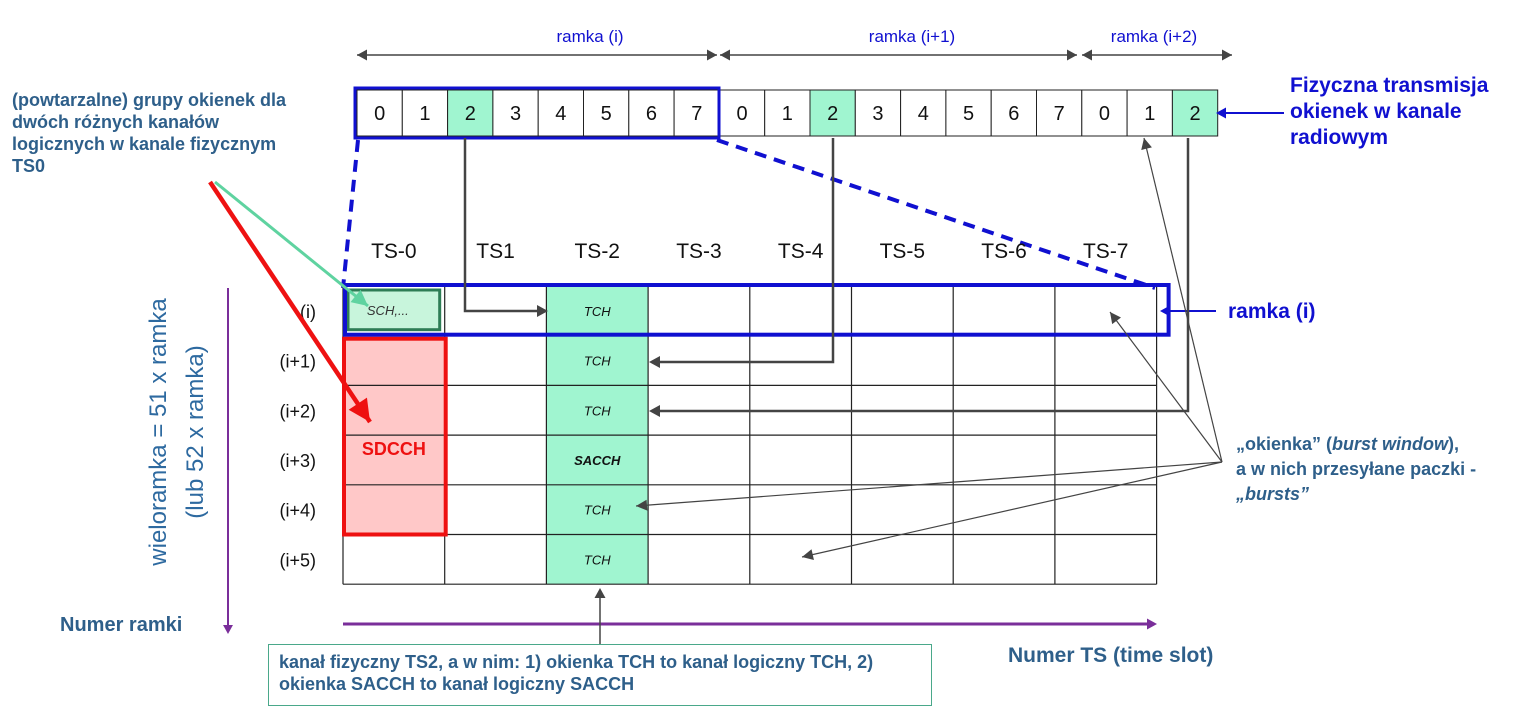 The image size is (1530, 716). Describe the element at coordinates (1004, 251) in the screenshot. I see `ts-header: TS-6` at that location.